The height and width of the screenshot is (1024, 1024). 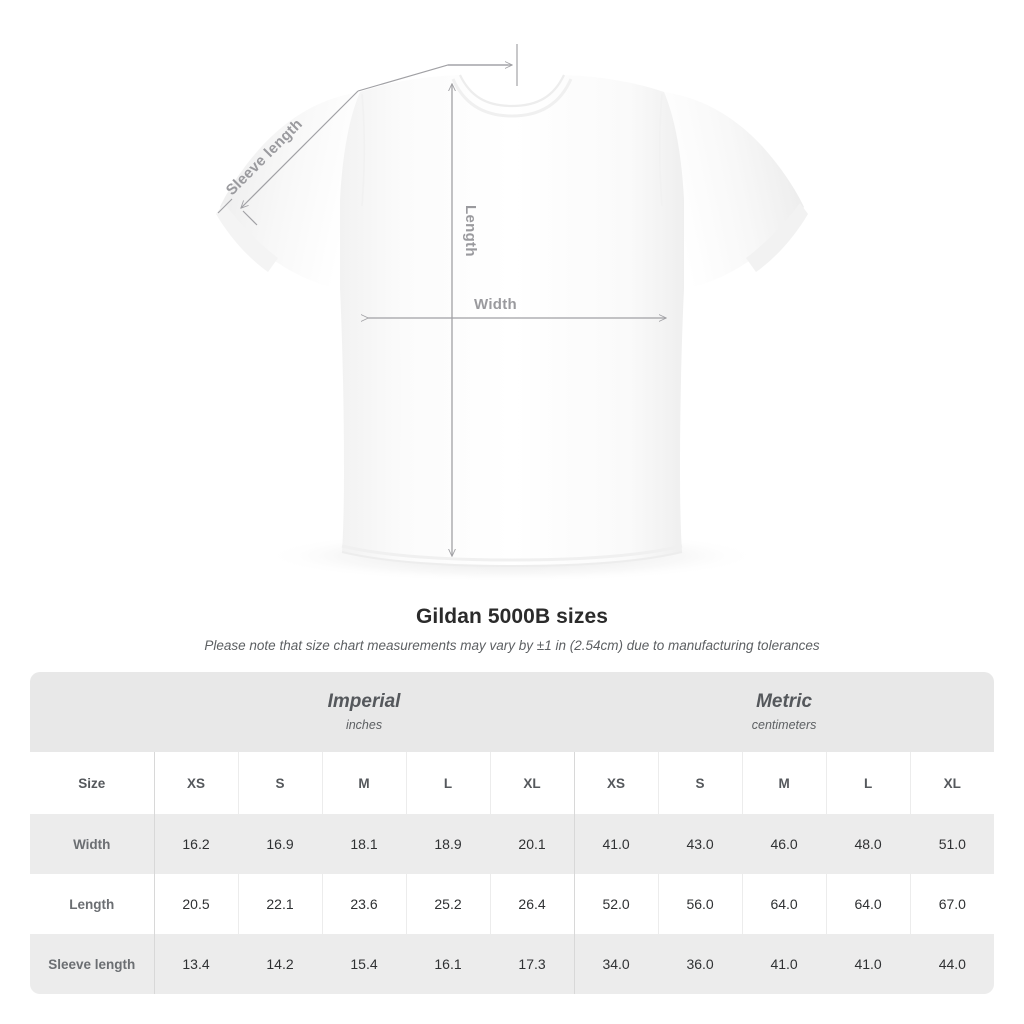 I want to click on size-header-imperial-m: M, so click(x=363, y=783).